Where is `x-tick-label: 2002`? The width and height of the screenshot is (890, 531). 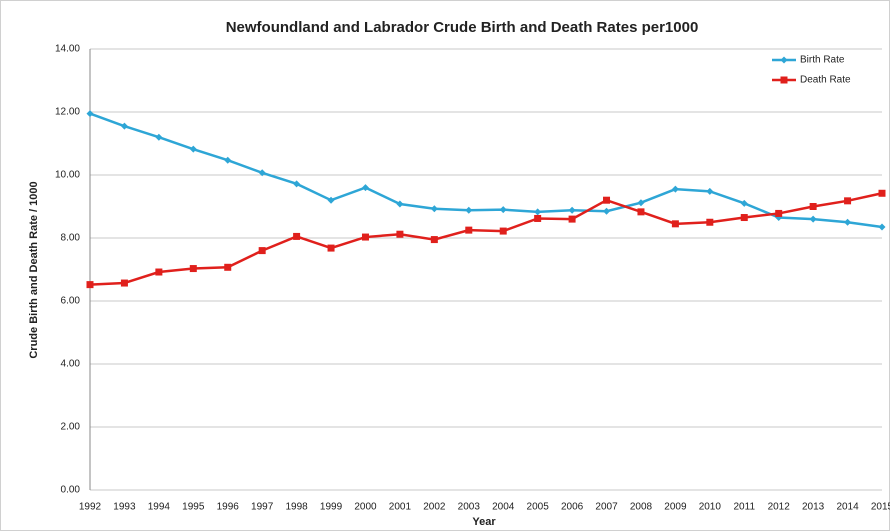
x-tick-label: 2002 is located at coordinates (434, 507).